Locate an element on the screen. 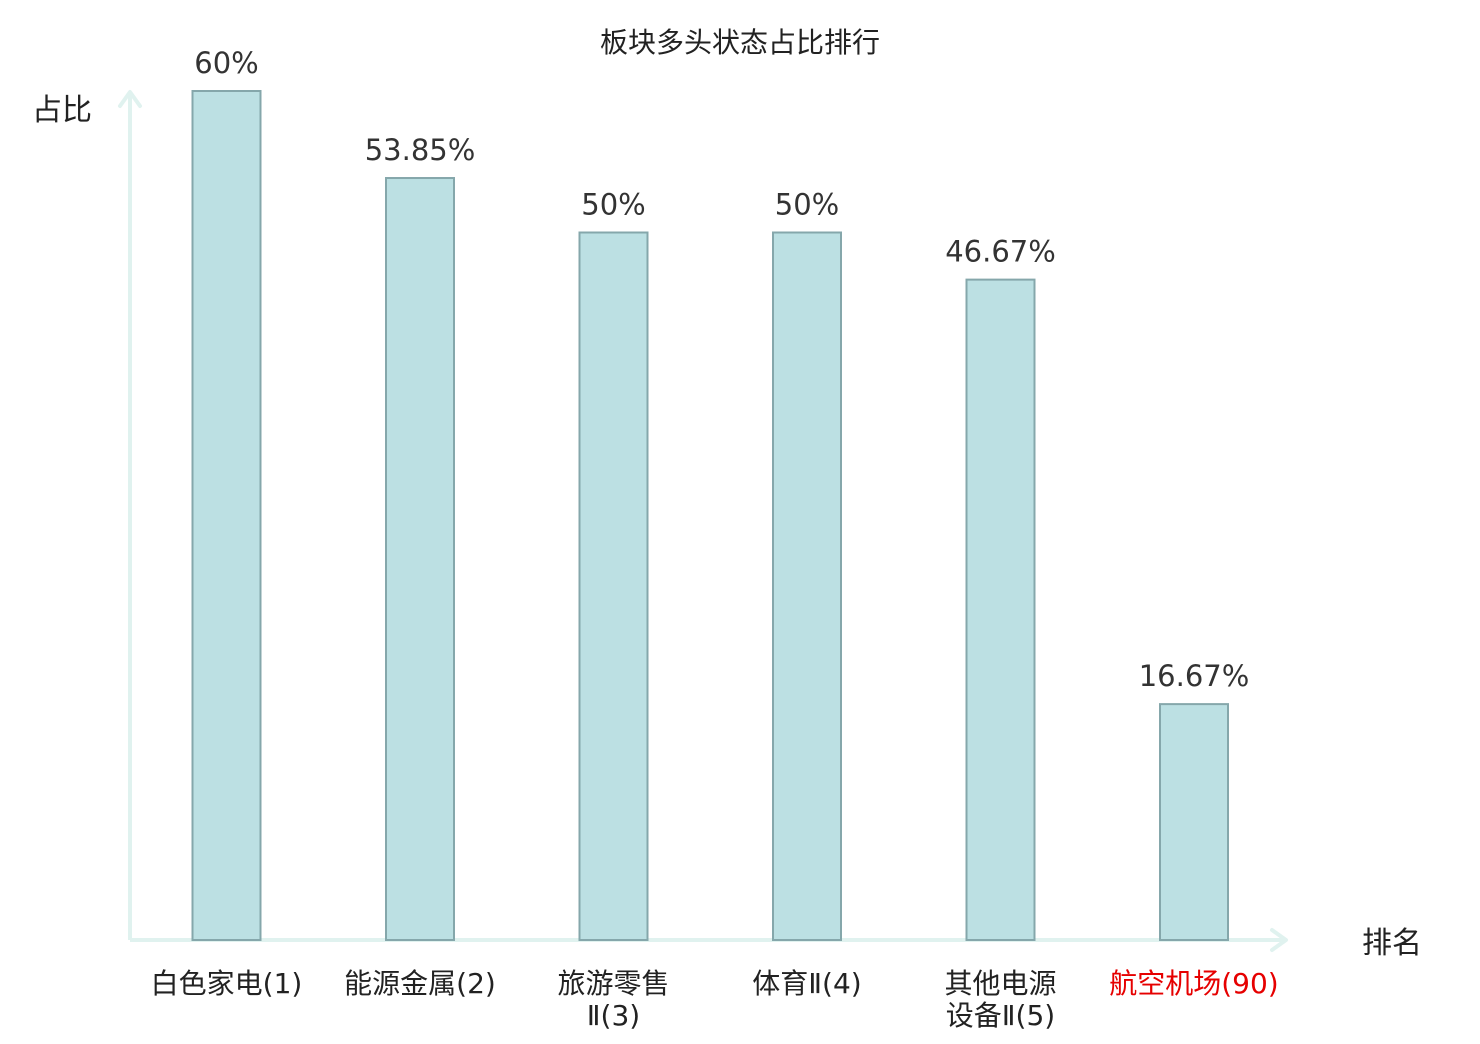 This screenshot has height=1044, width=1480. y-axis-label: 占比 is located at coordinates (62, 110).